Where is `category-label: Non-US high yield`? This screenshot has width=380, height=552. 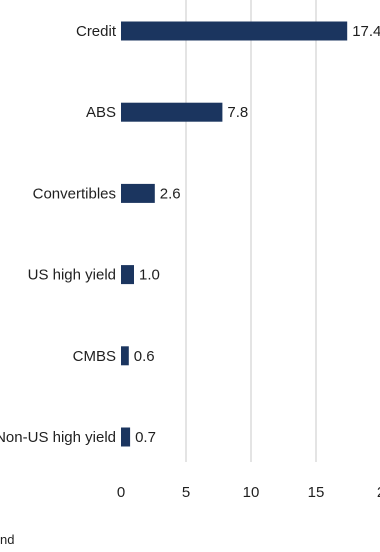
category-label: Non-US high yield is located at coordinates (58, 437).